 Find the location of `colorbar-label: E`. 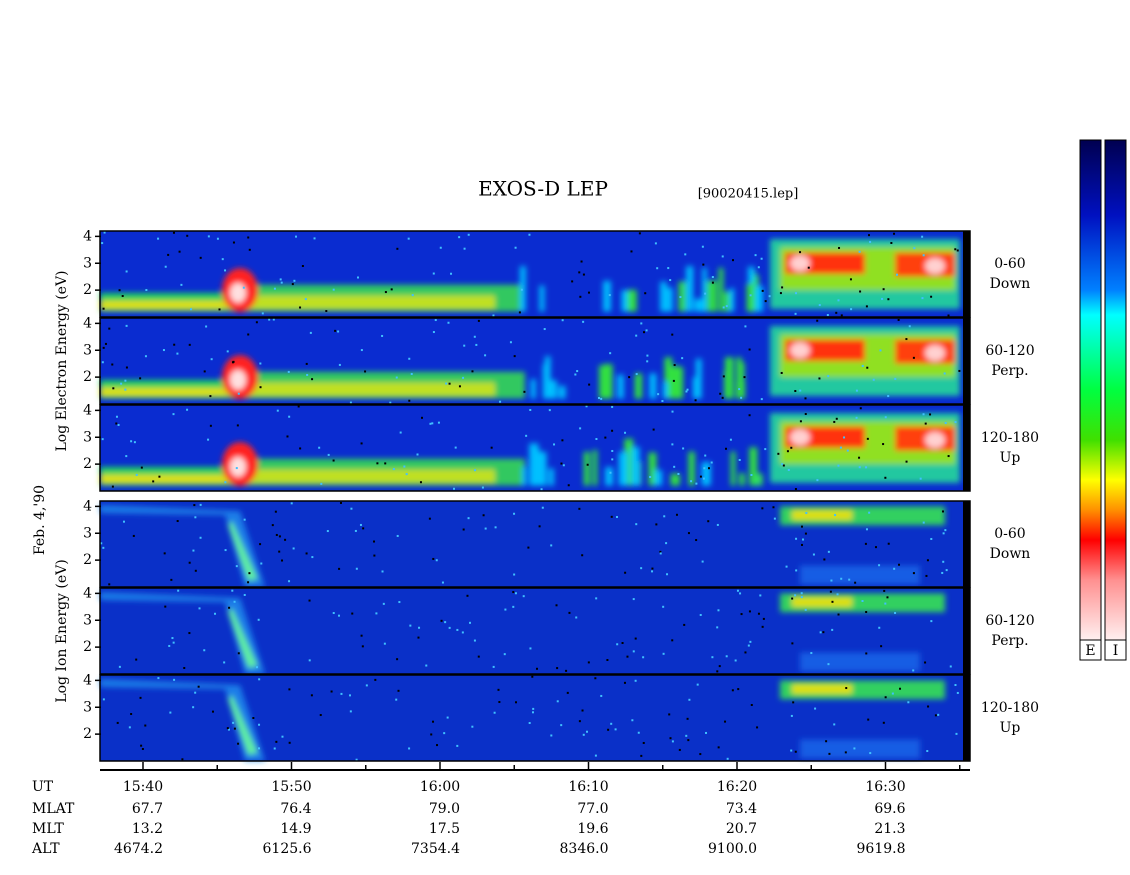

colorbar-label: E is located at coordinates (1090, 651).